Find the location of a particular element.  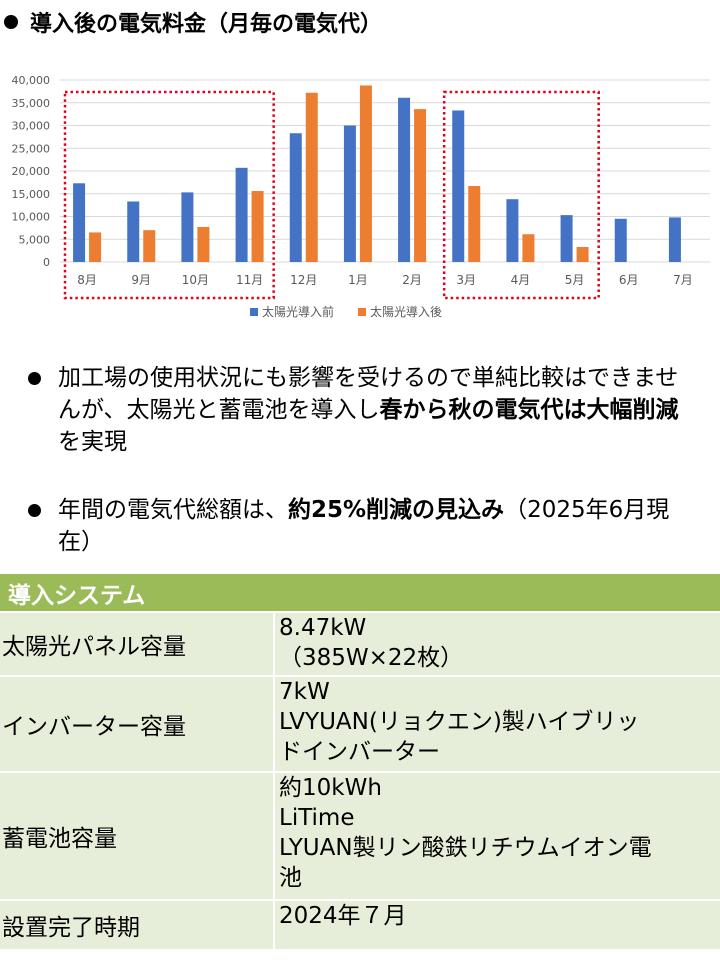

bullet-annual-savings: 年間の電気代総額は、約25%削減の見込み（2025年6月現在） is located at coordinates (358, 526).